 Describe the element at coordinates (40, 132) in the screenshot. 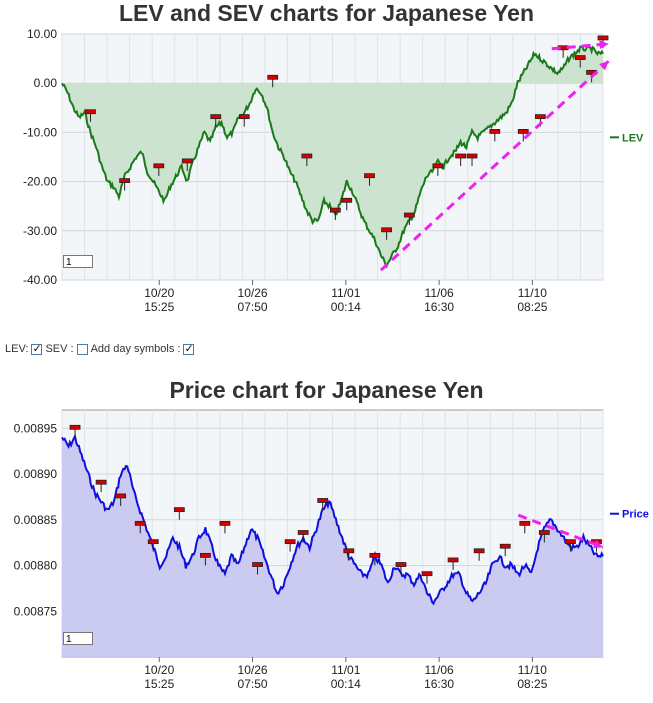

I see `lev-y-tick-label: -10.00` at that location.